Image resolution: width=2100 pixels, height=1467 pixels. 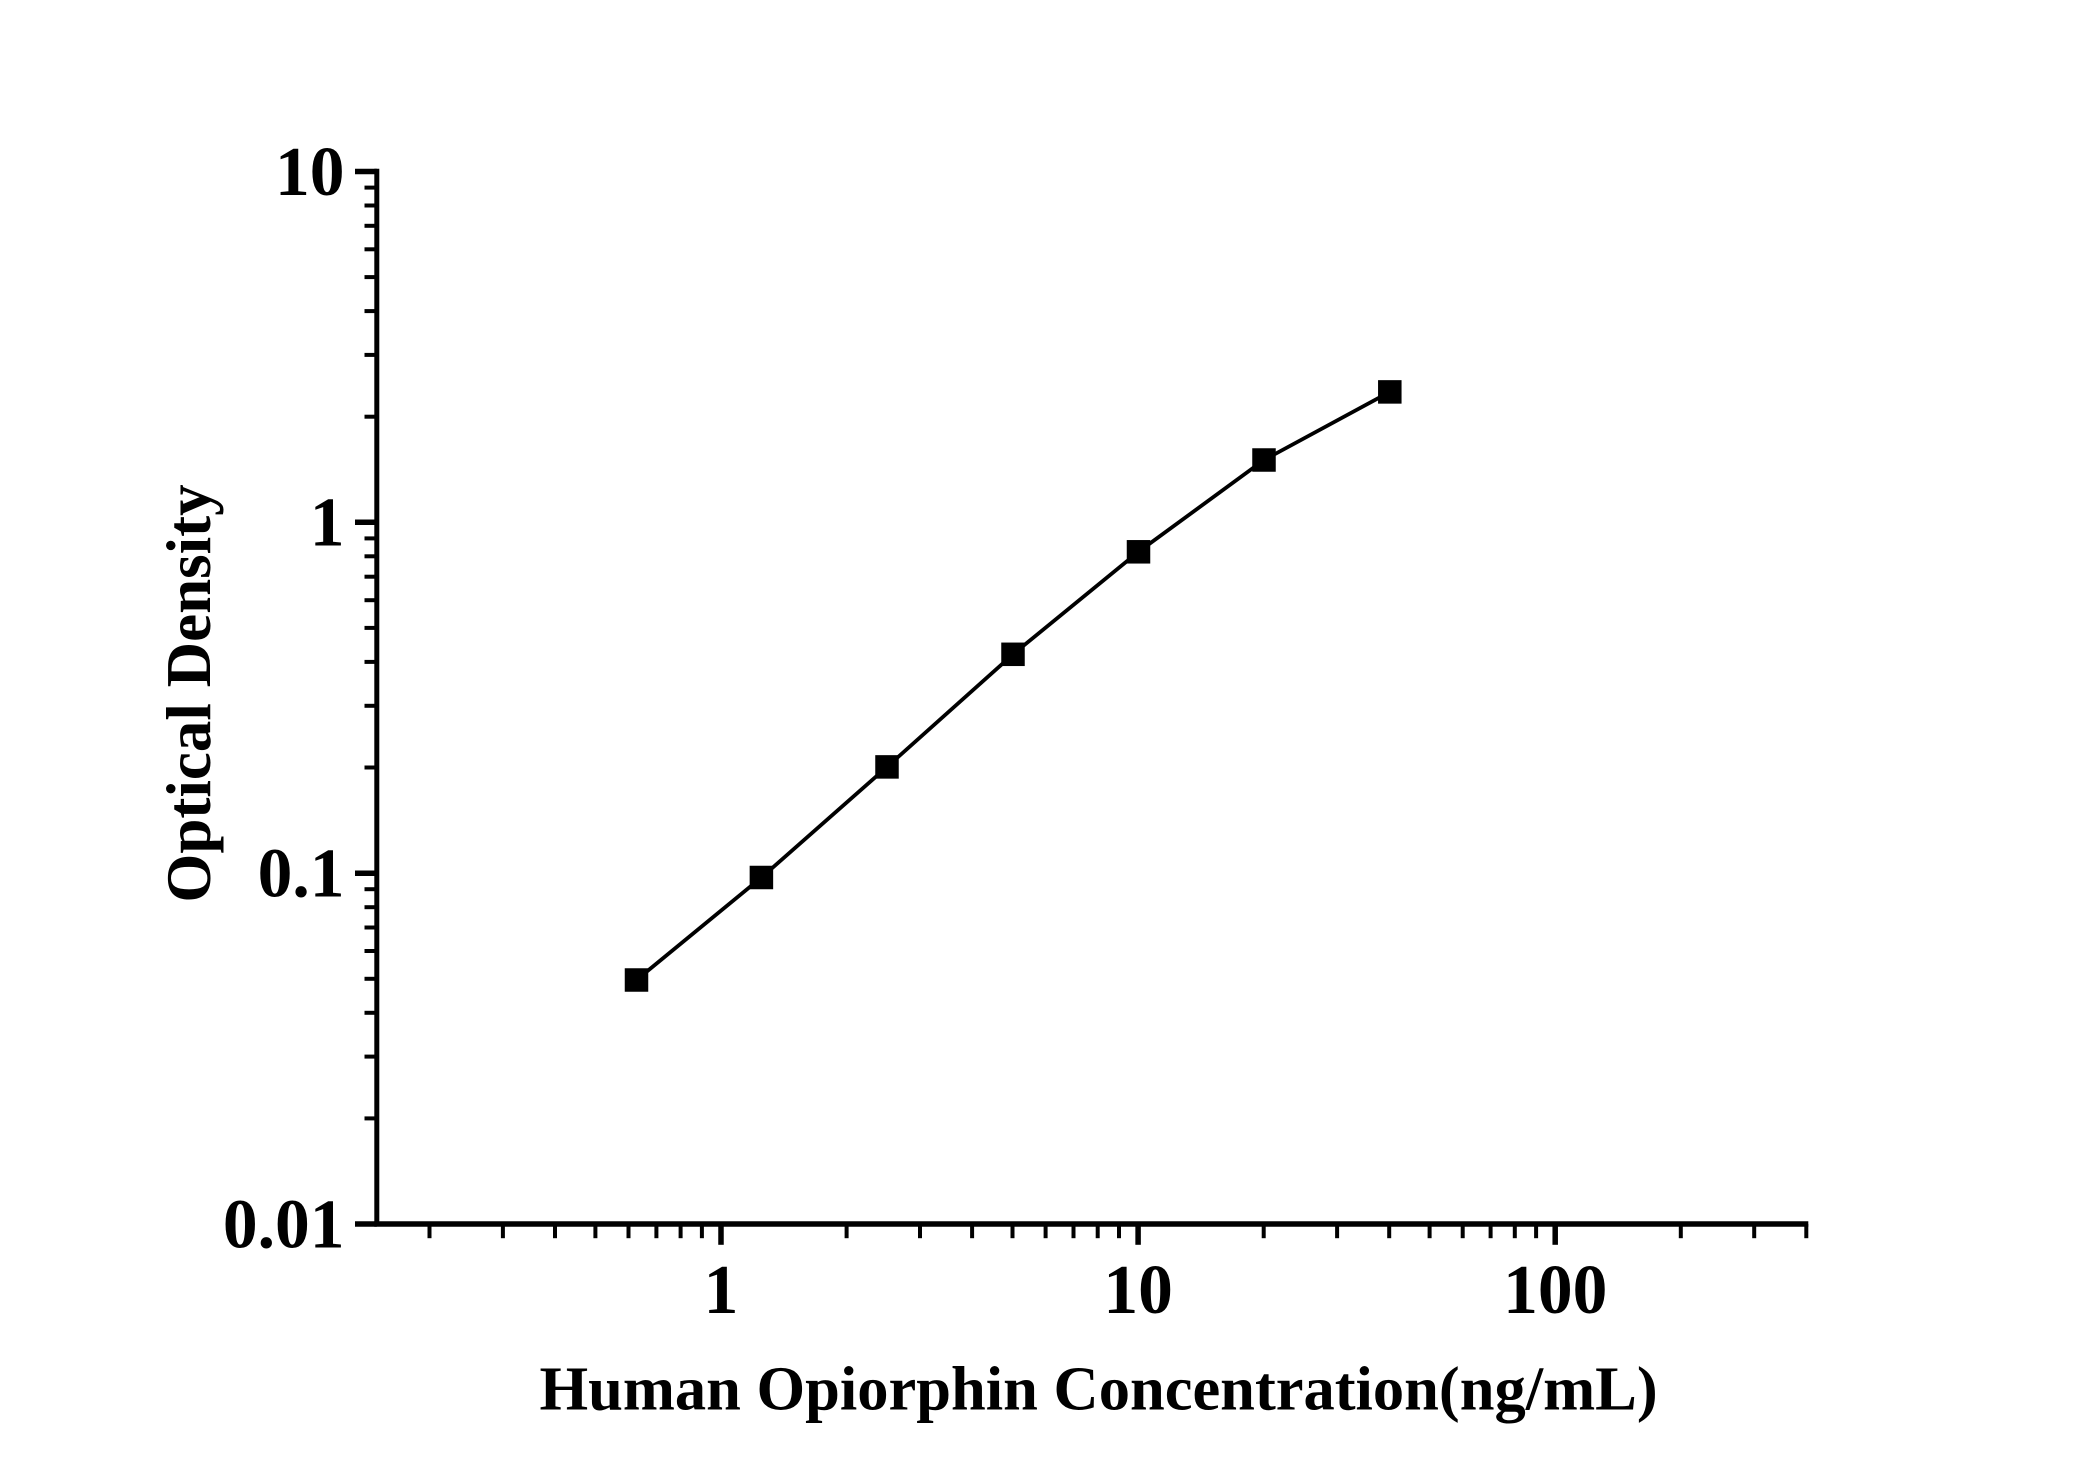 What do you see at coordinates (301, 874) in the screenshot?
I see `svg-text: 0.1` at bounding box center [301, 874].